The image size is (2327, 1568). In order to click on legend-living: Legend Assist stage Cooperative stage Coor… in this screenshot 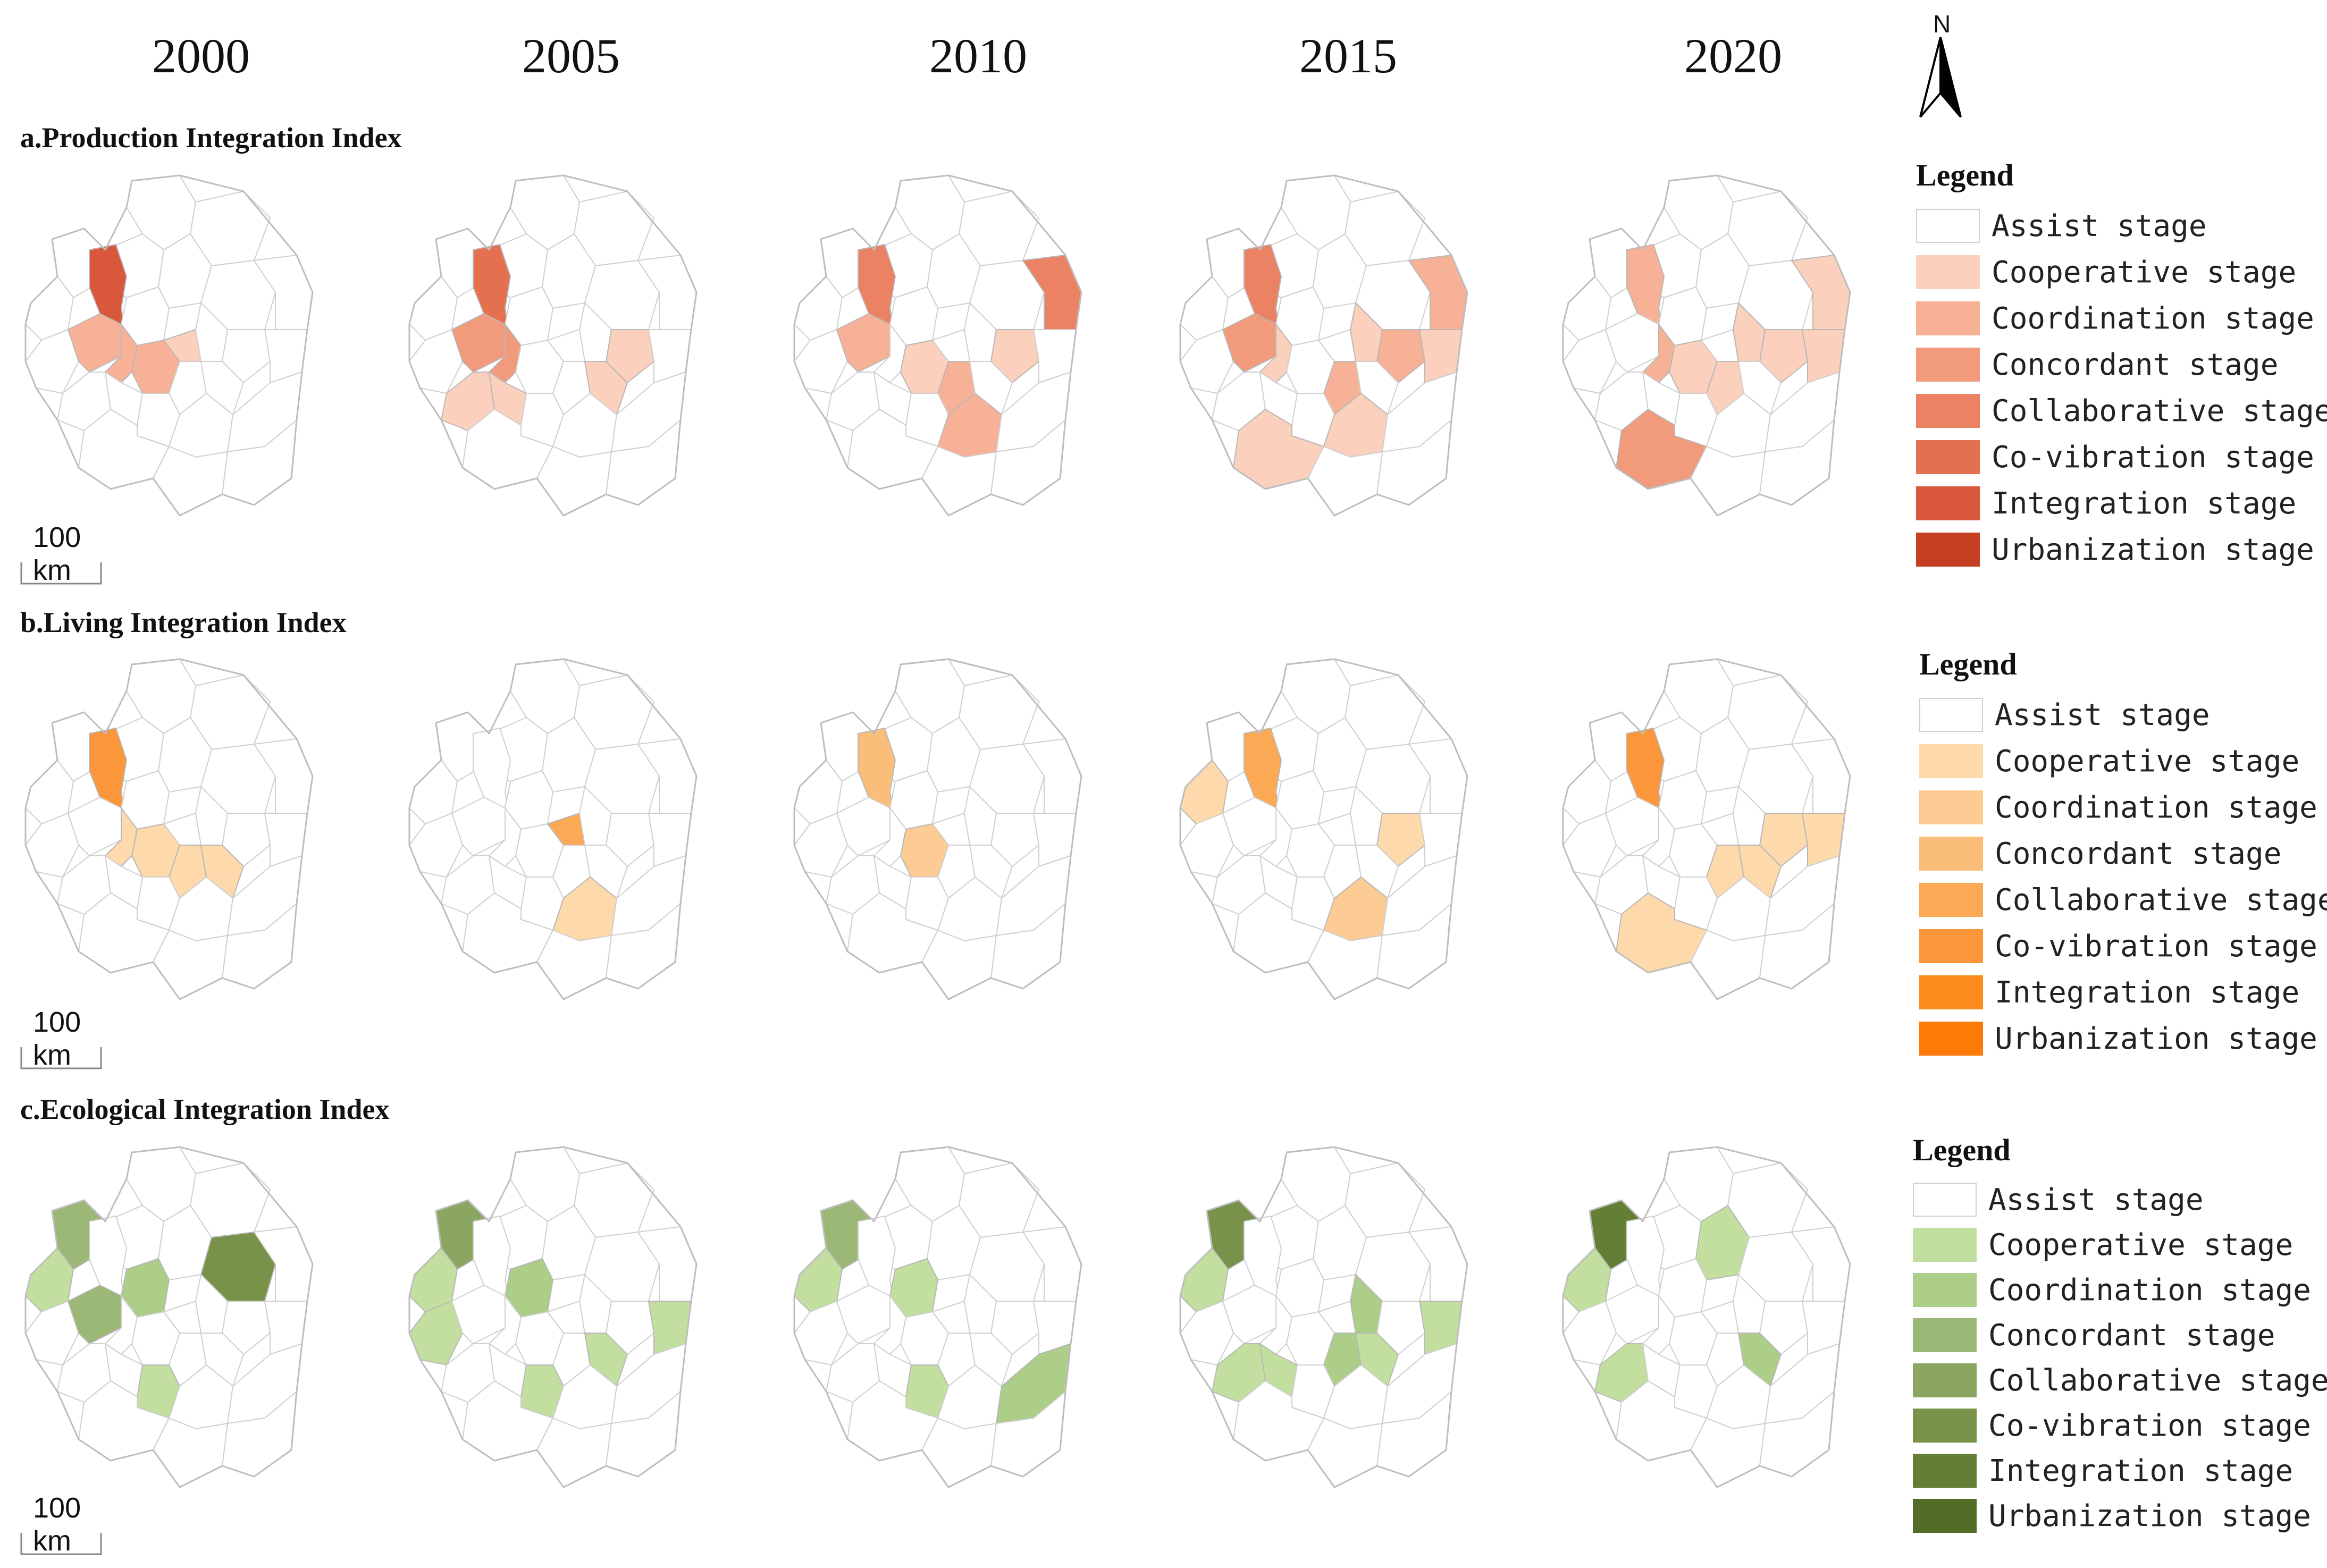, I will do `click(2123, 856)`.